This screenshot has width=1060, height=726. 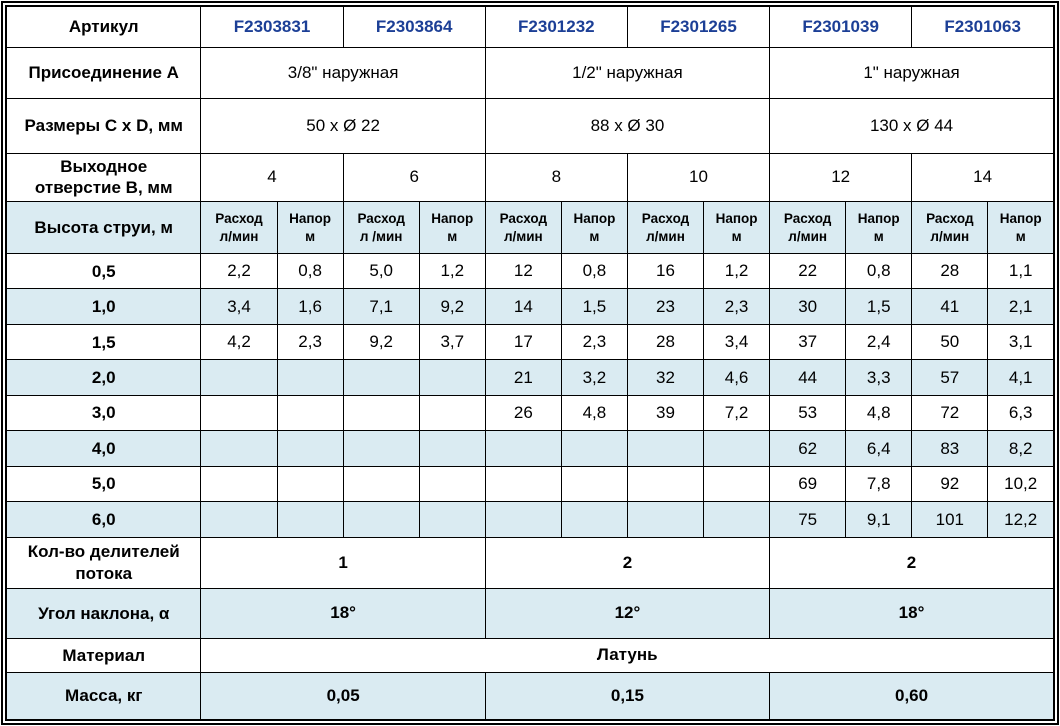 I want to click on table-cell: 2,2, so click(x=239, y=271).